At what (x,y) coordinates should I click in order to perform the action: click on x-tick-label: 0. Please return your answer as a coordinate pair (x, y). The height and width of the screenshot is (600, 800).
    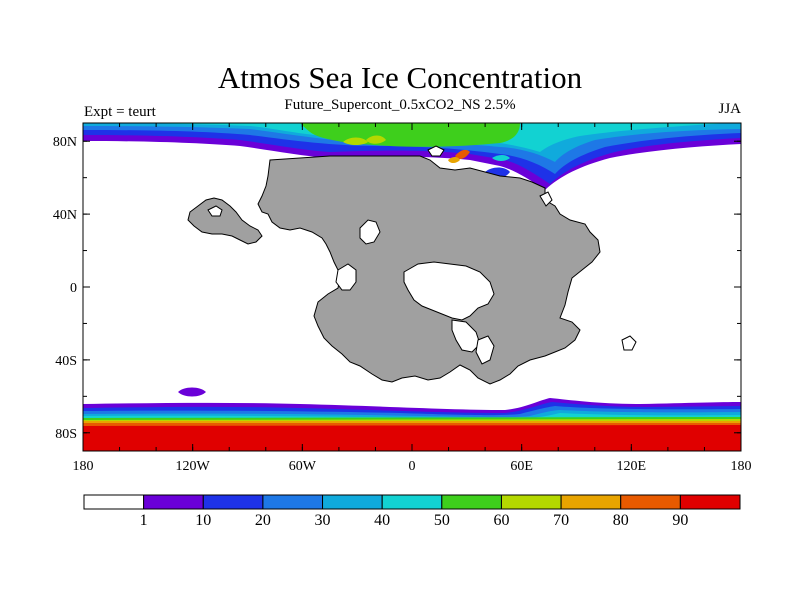
    Looking at the image, I should click on (412, 466).